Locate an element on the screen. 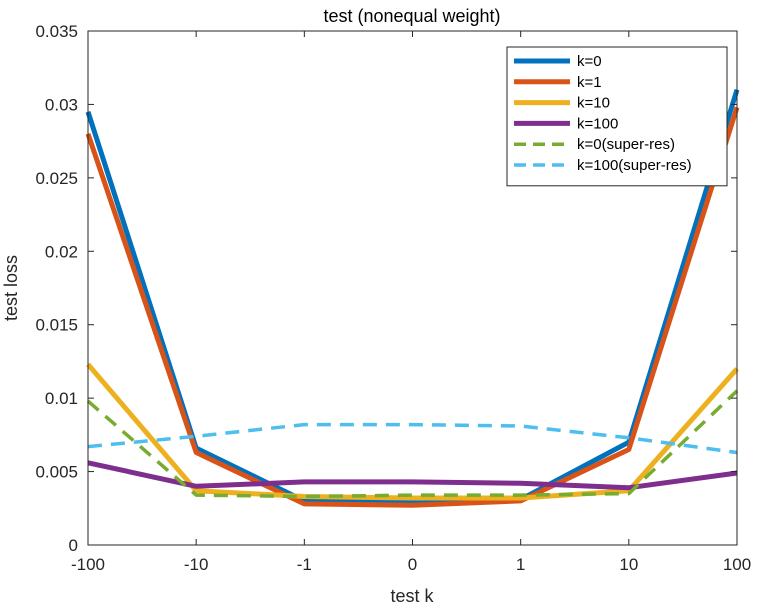 This screenshot has height=609, width=781. x-tick-label: 0 is located at coordinates (412, 564).